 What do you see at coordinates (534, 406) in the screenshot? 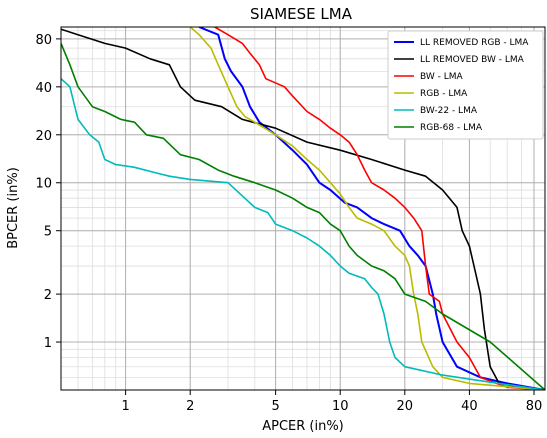
I see `x-tick-label: 80` at bounding box center [534, 406].